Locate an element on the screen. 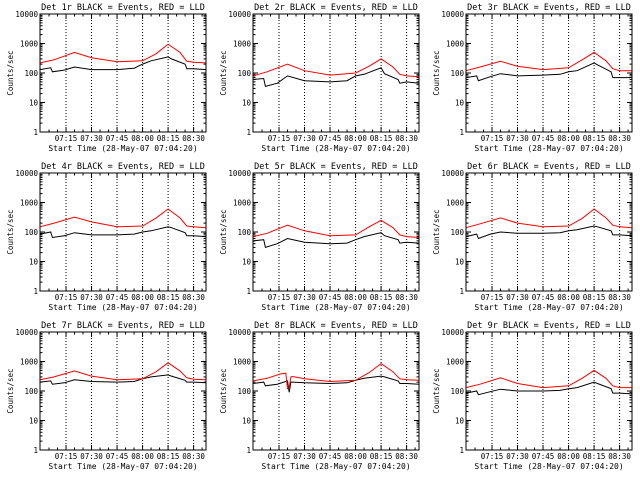  panel-title: Det 7r BLACK = Events, RED = LLD is located at coordinates (123, 326).